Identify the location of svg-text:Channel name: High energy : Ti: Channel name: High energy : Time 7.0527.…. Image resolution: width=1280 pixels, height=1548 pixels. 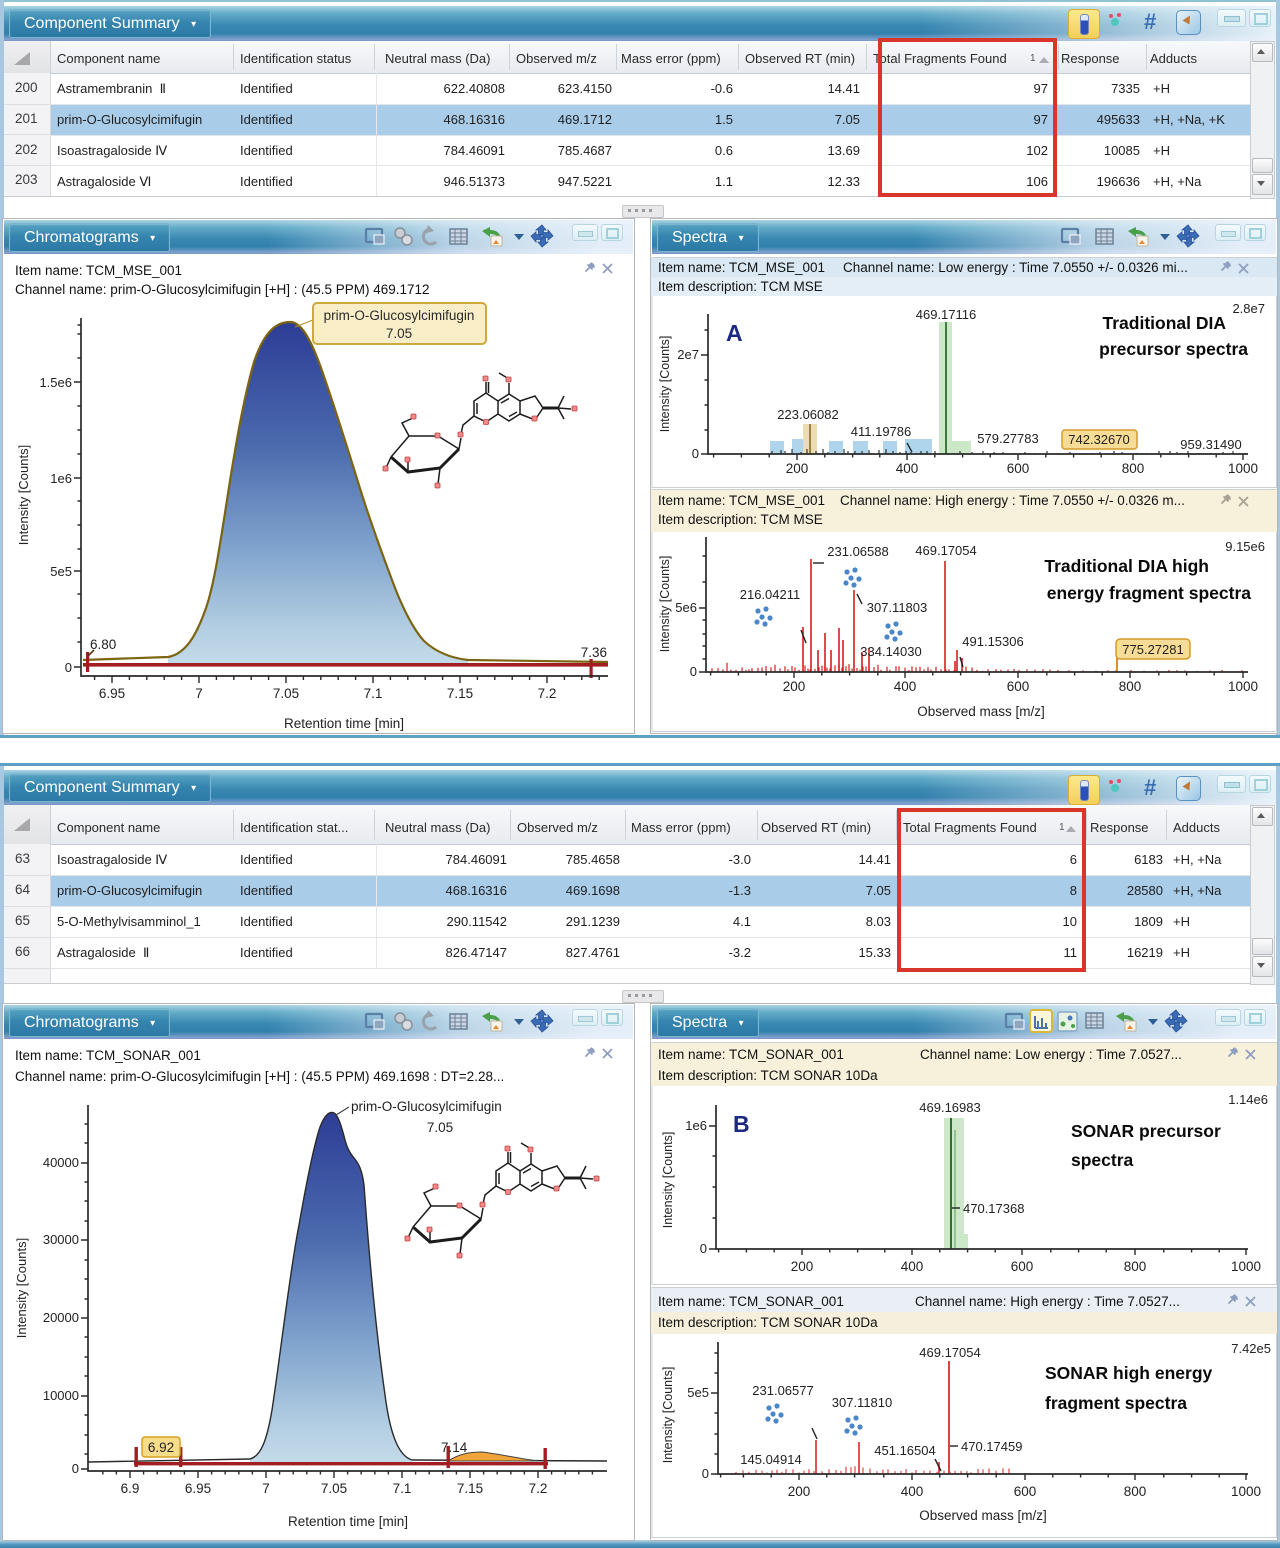
(1047, 1301).